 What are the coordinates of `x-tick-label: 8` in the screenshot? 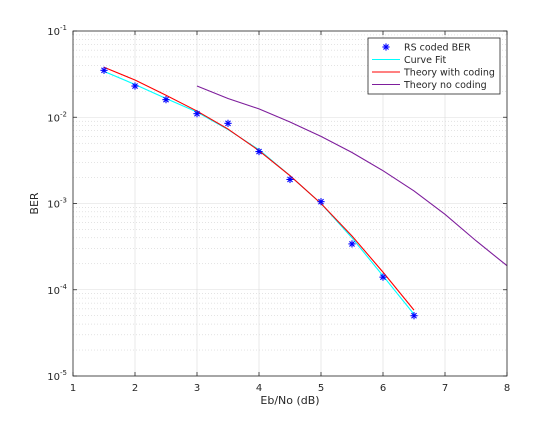 It's located at (507, 388).